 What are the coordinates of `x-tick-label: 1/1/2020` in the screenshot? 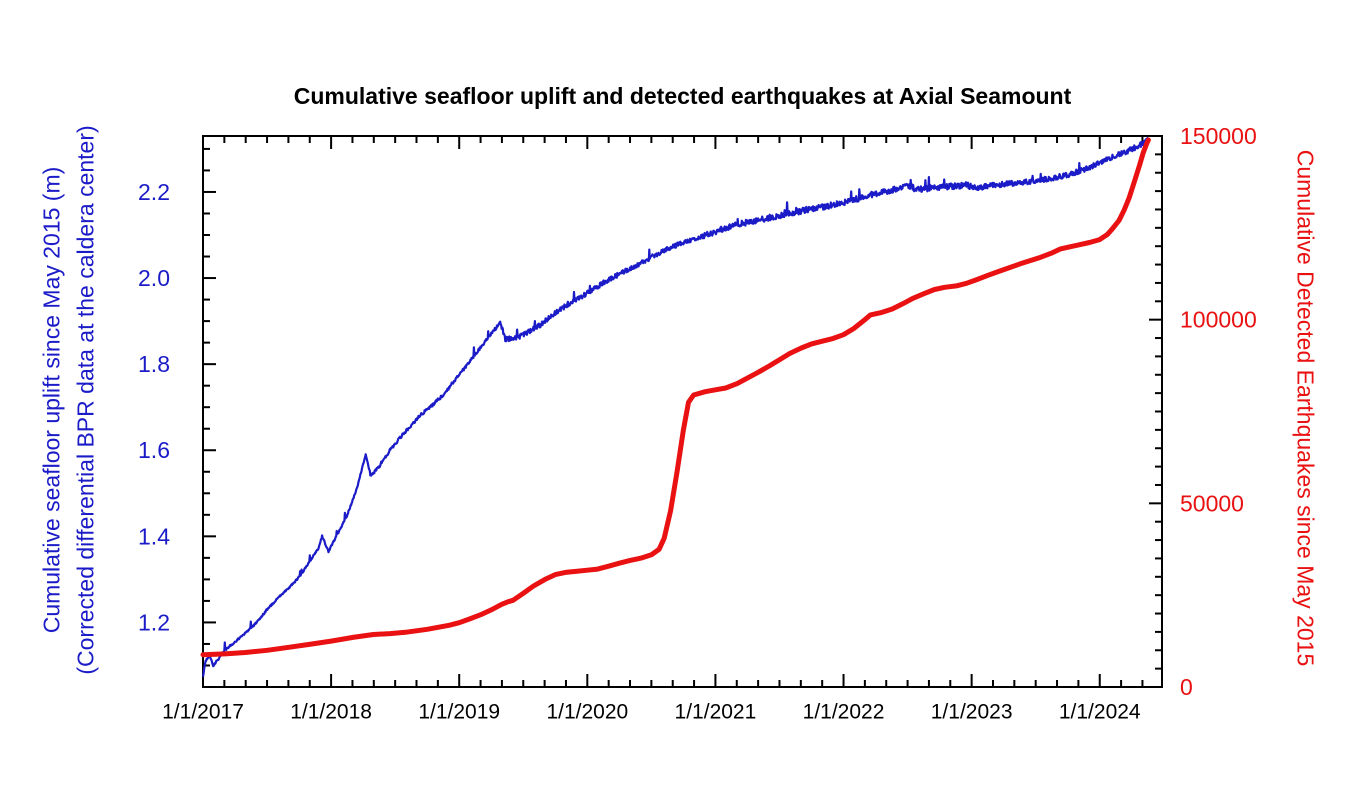 It's located at (587, 712).